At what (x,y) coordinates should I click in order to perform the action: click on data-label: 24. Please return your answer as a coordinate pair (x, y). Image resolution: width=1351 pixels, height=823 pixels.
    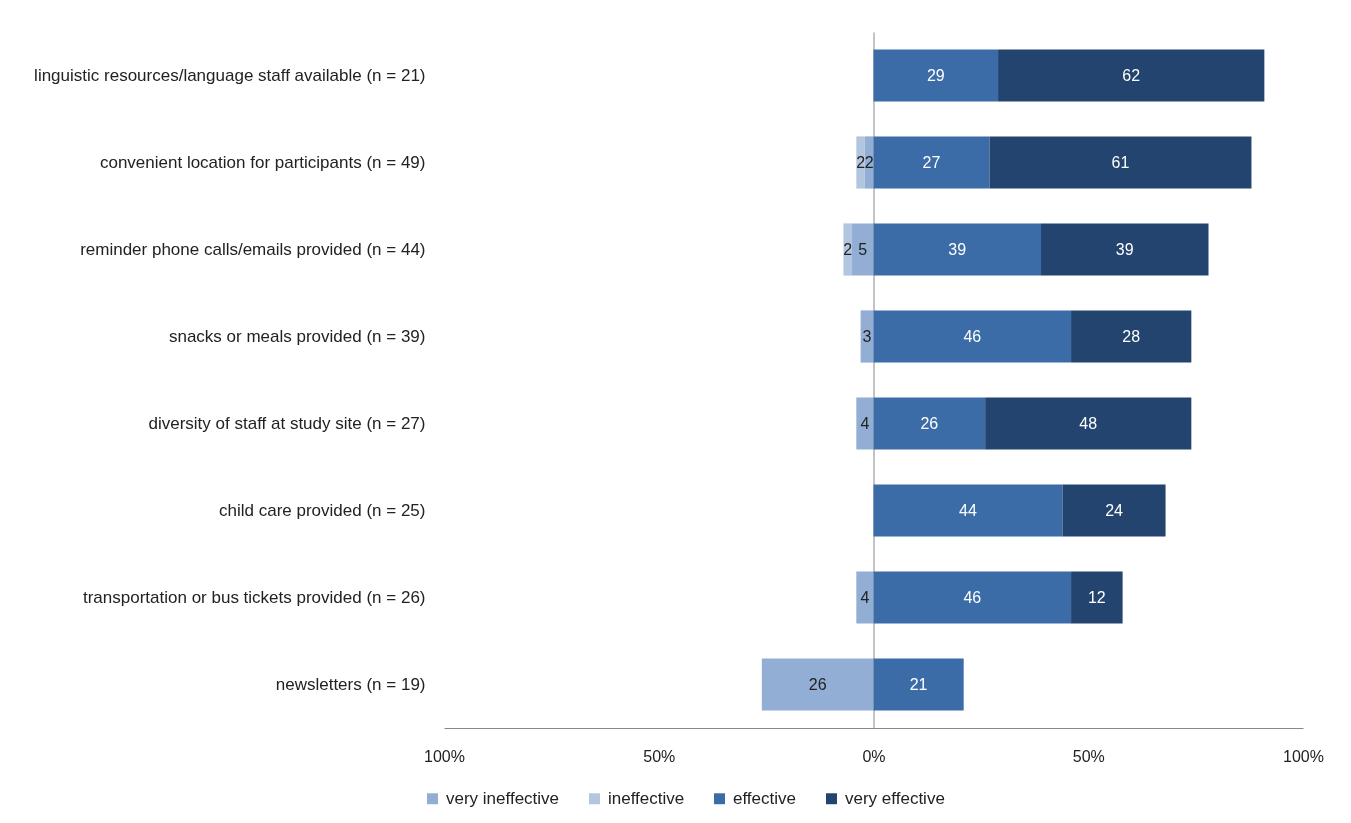
    Looking at the image, I should click on (1114, 510).